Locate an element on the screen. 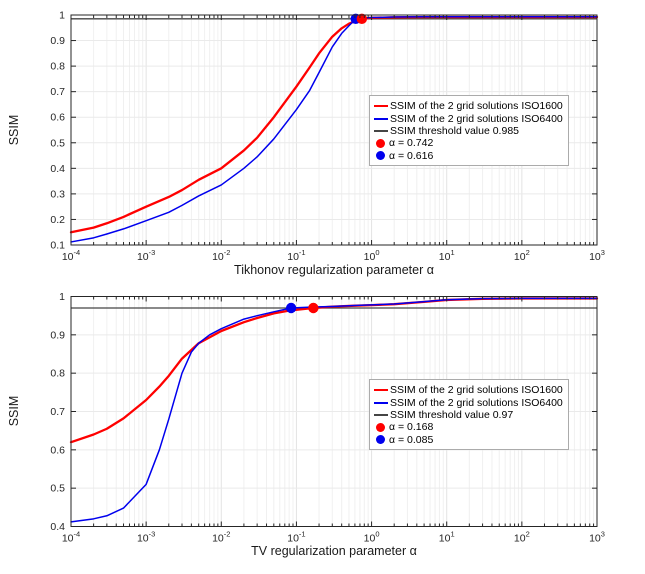 The image size is (645, 574). legend-entry-threshold: SSIM threshold value 0.97 is located at coordinates (471, 415).